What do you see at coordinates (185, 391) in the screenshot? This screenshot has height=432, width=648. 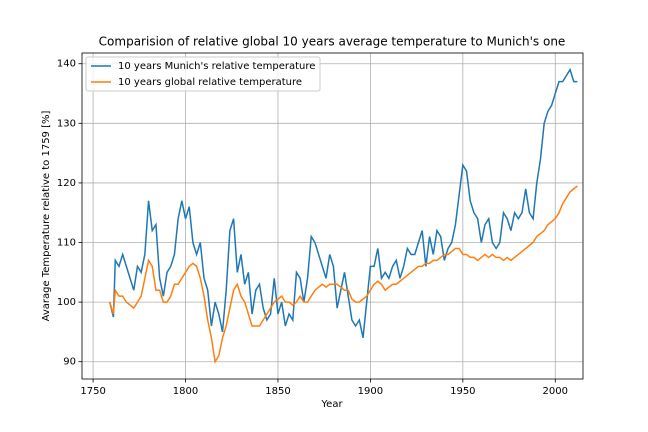 I see `x-tick-label: 1800` at bounding box center [185, 391].